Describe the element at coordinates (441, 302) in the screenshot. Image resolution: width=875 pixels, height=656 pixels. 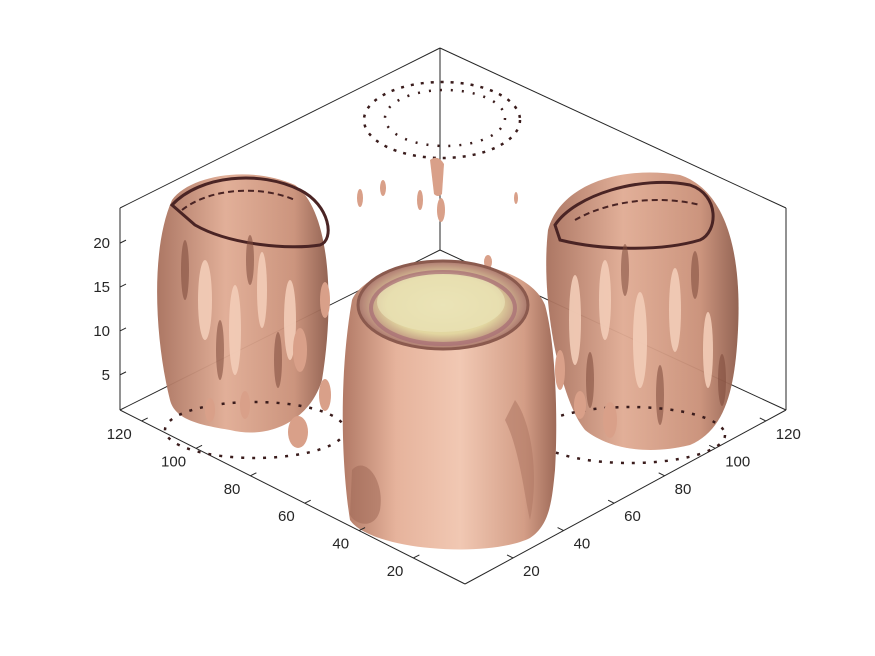
I see `head-cap-inner` at that location.